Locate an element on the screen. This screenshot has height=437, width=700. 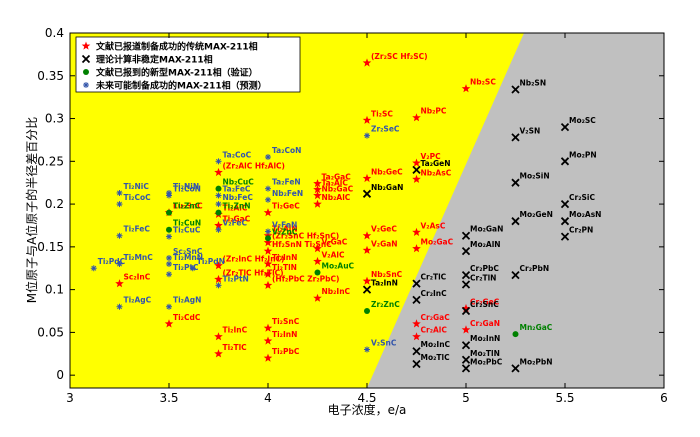
point-label: (Zr₂InC Hf₂InC) is located at coordinates (254, 259).